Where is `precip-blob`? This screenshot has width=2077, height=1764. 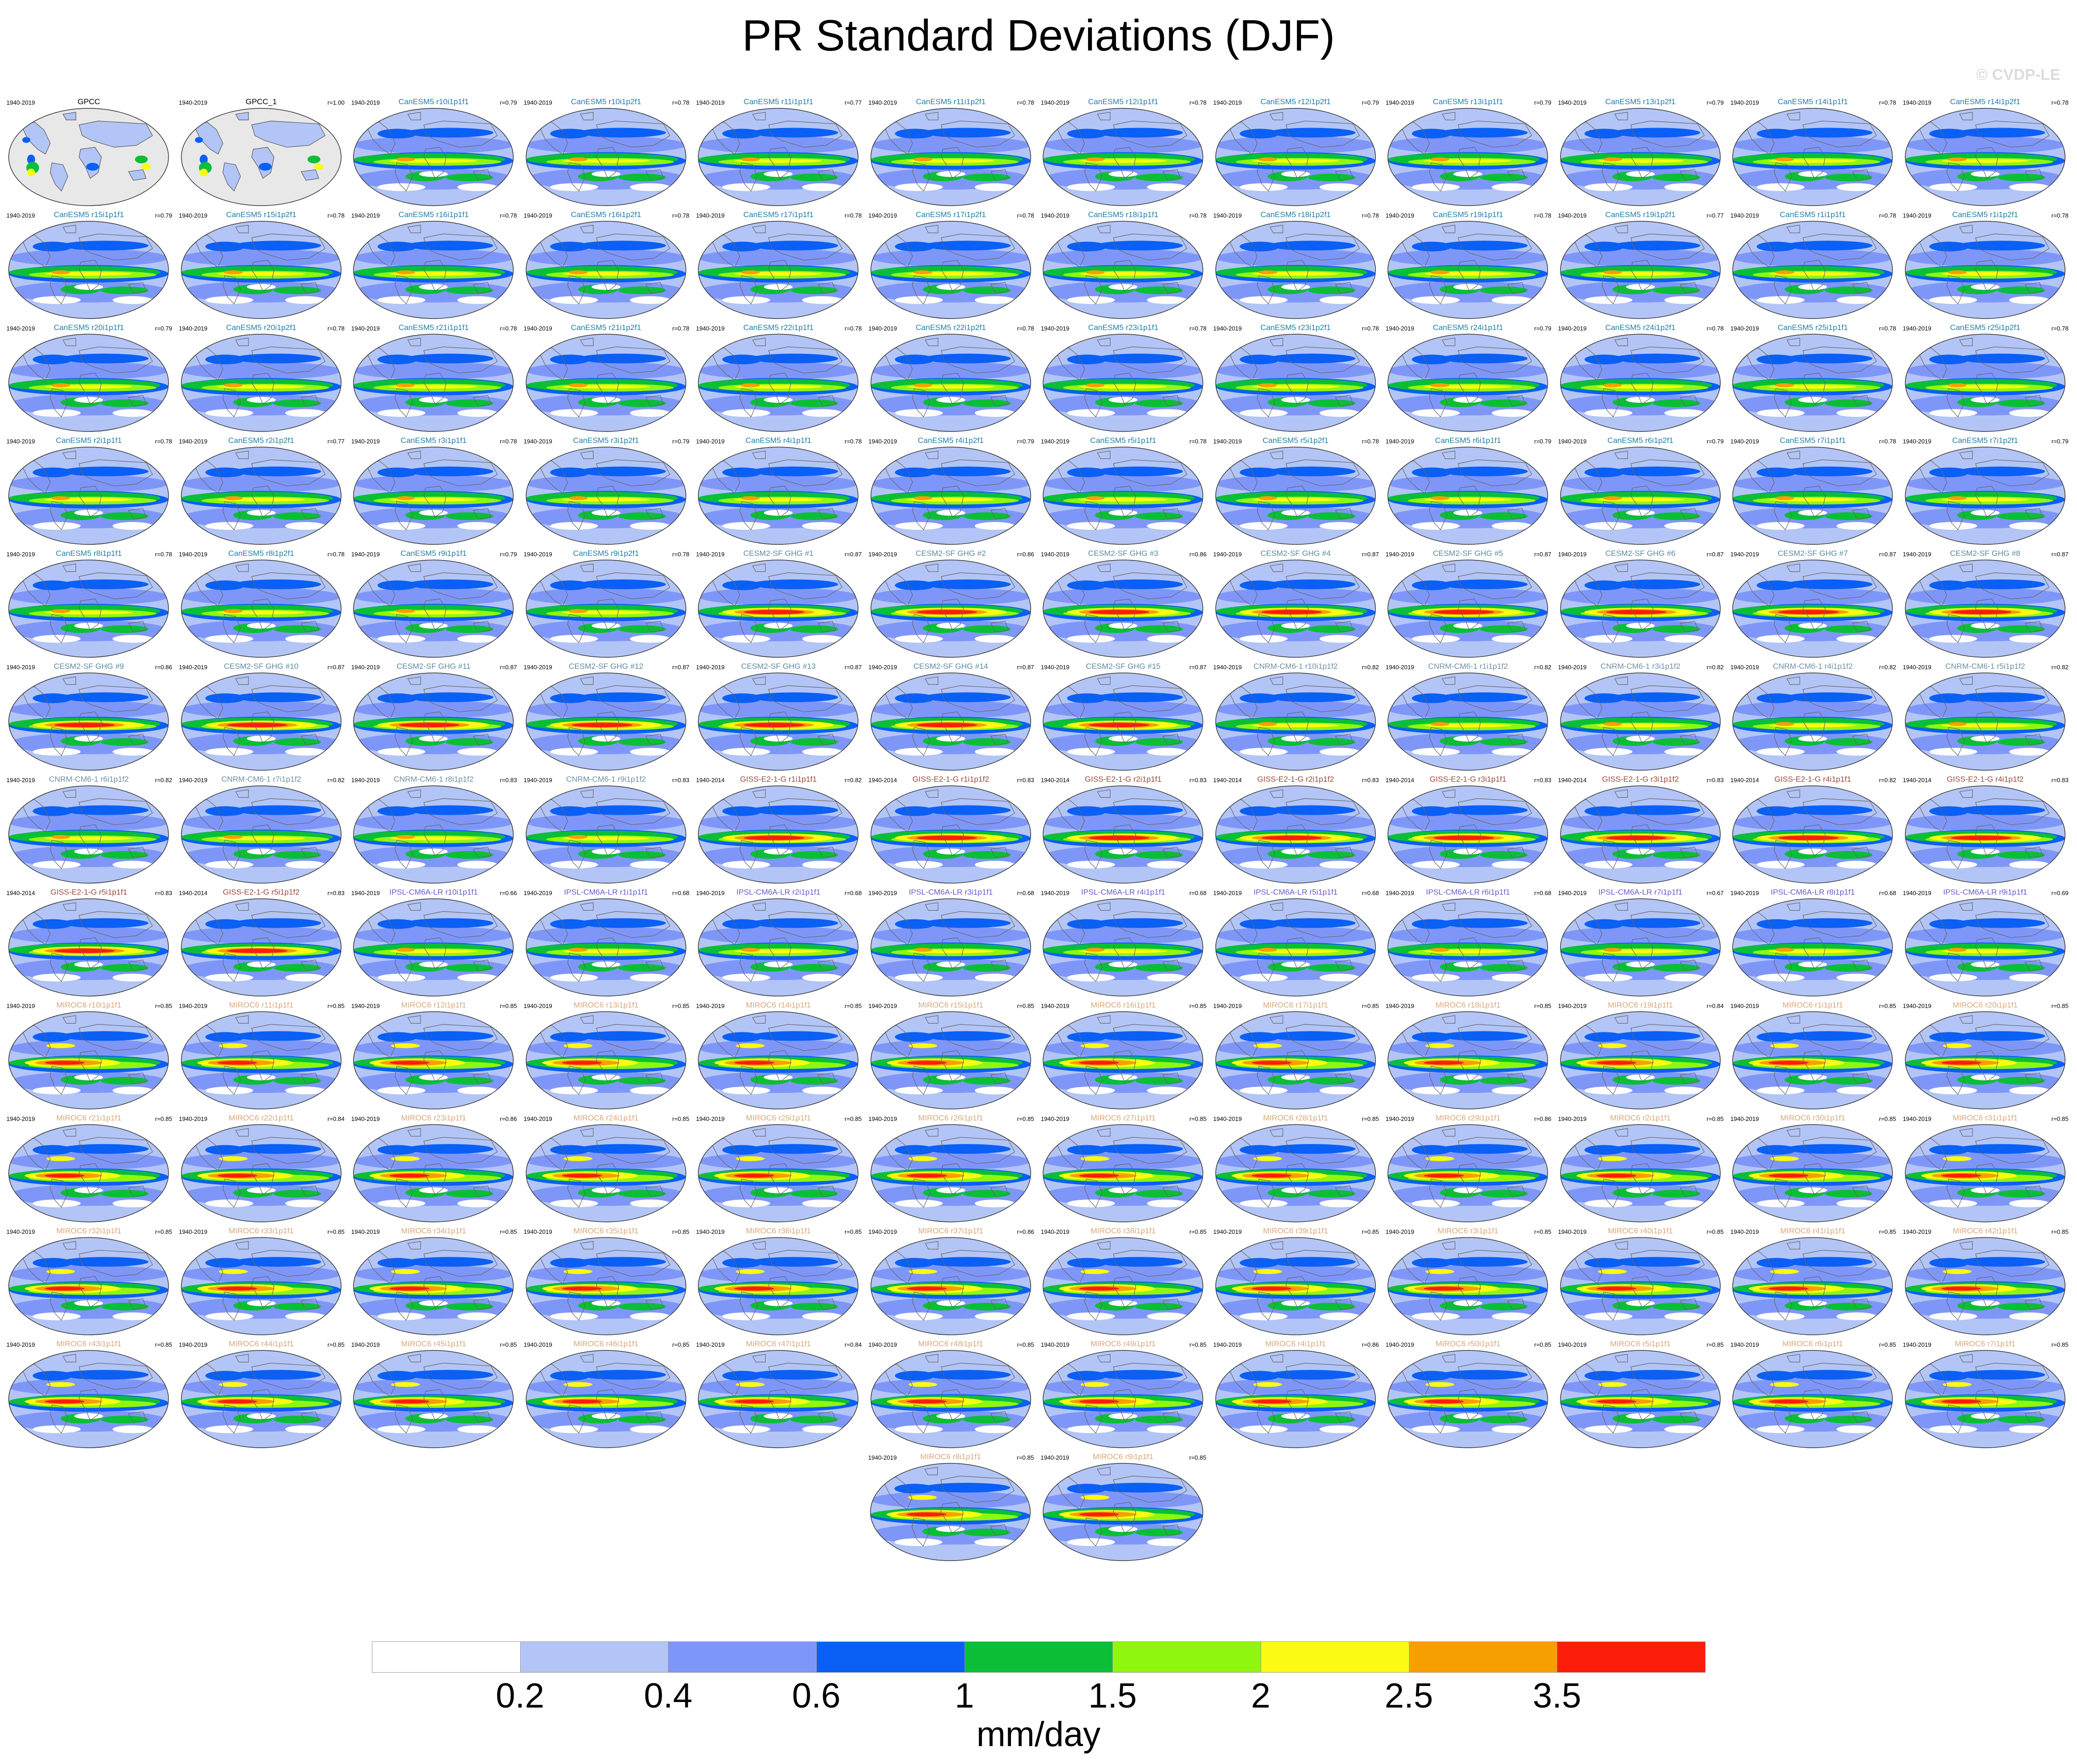 precip-blob is located at coordinates (265, 166).